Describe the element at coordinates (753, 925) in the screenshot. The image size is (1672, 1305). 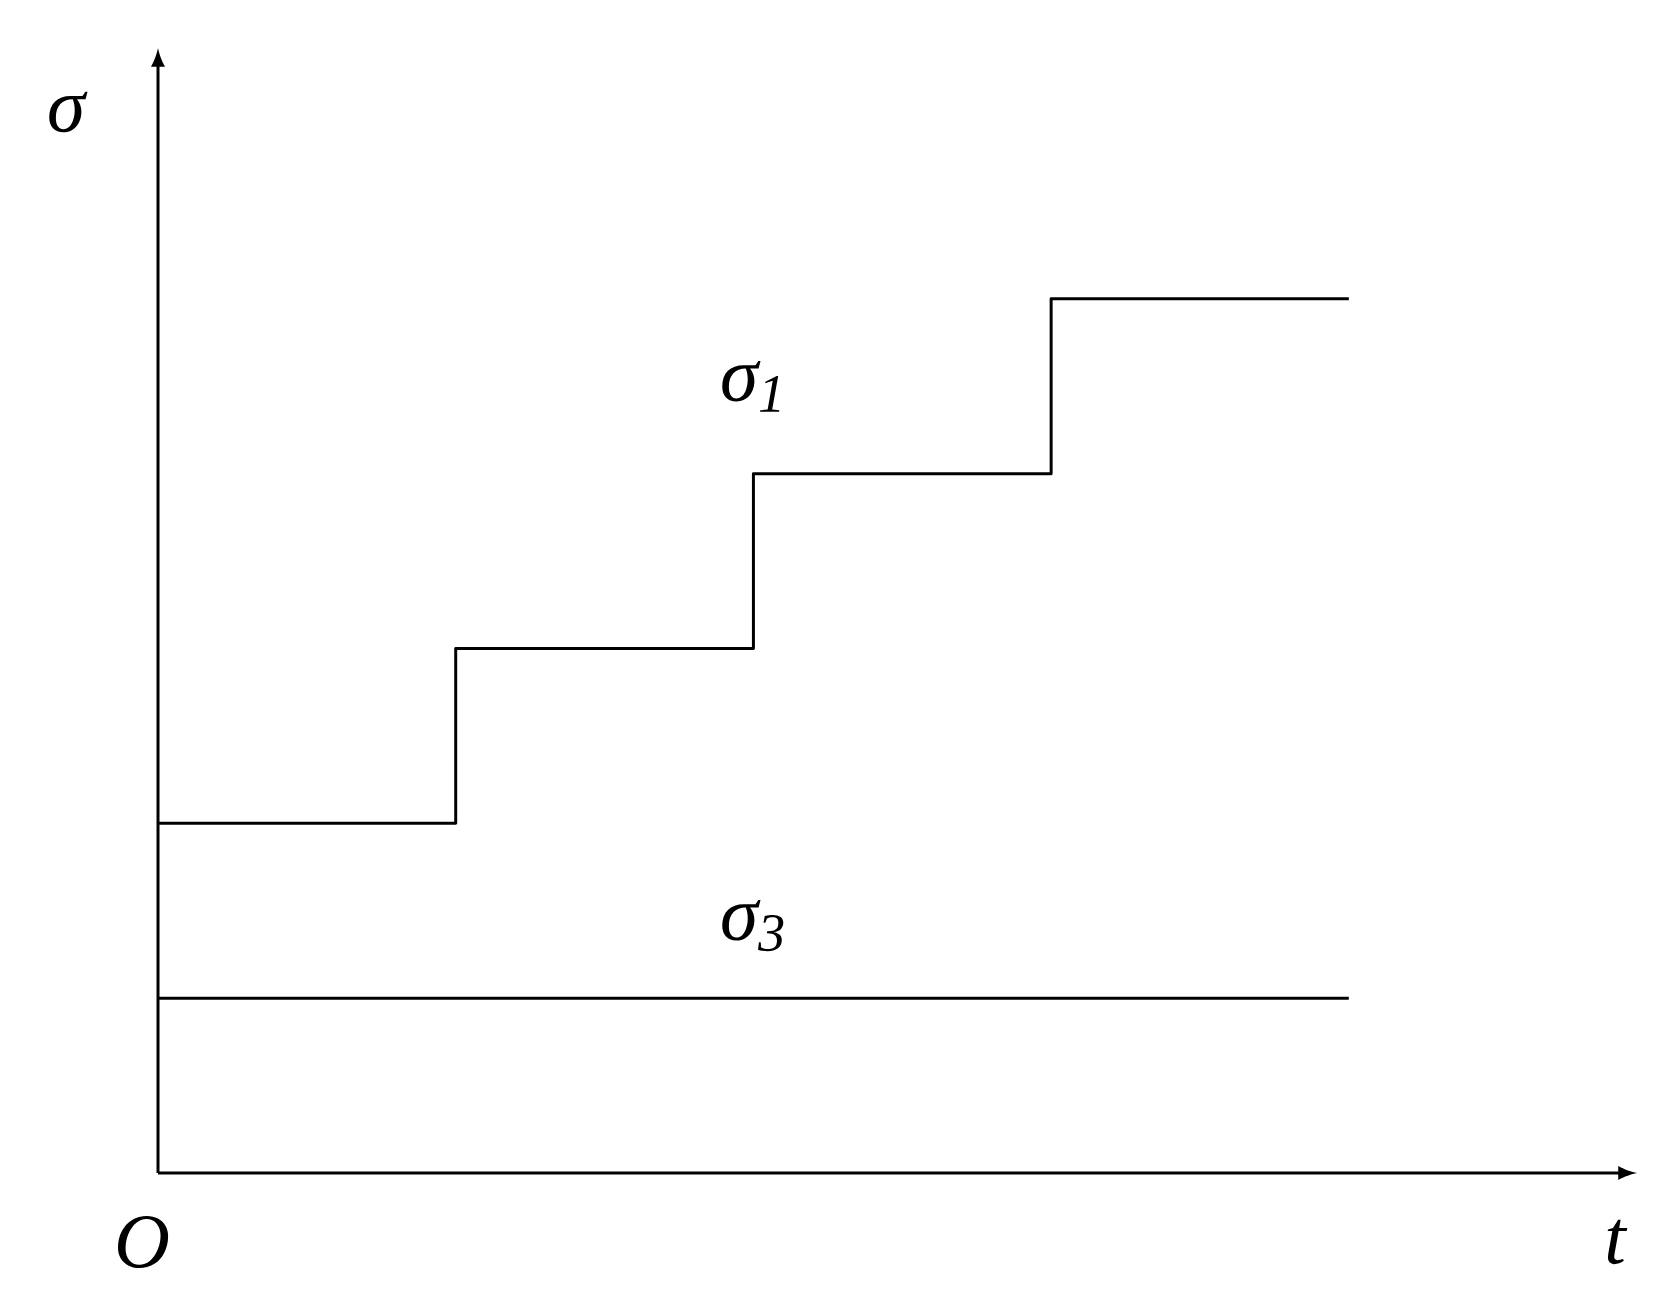
I see `series-label: σ$_{3}$` at that location.